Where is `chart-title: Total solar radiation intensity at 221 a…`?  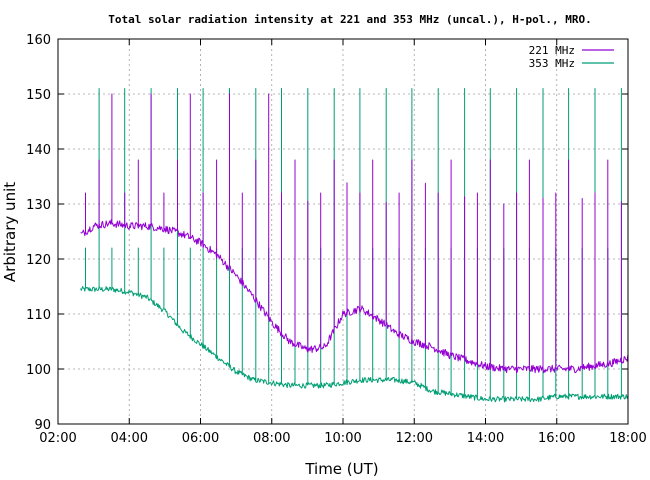
chart-title: Total solar radiation intensity at 221 a… is located at coordinates (349, 19).